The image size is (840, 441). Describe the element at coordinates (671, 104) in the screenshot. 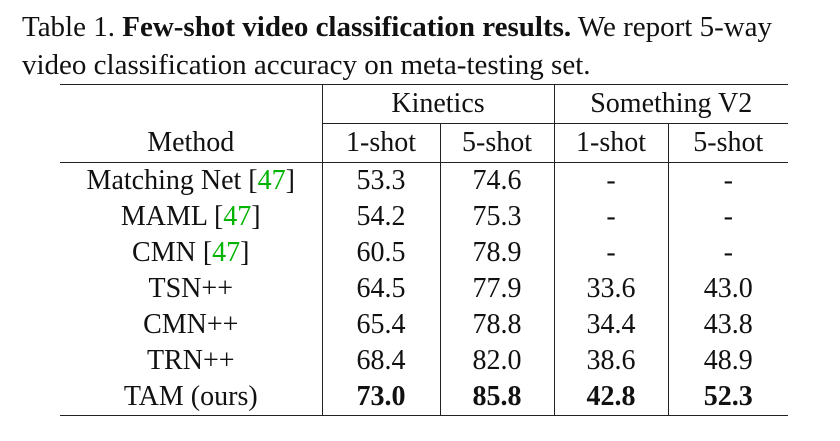

I see `group-header-something-v2: Something V2` at that location.